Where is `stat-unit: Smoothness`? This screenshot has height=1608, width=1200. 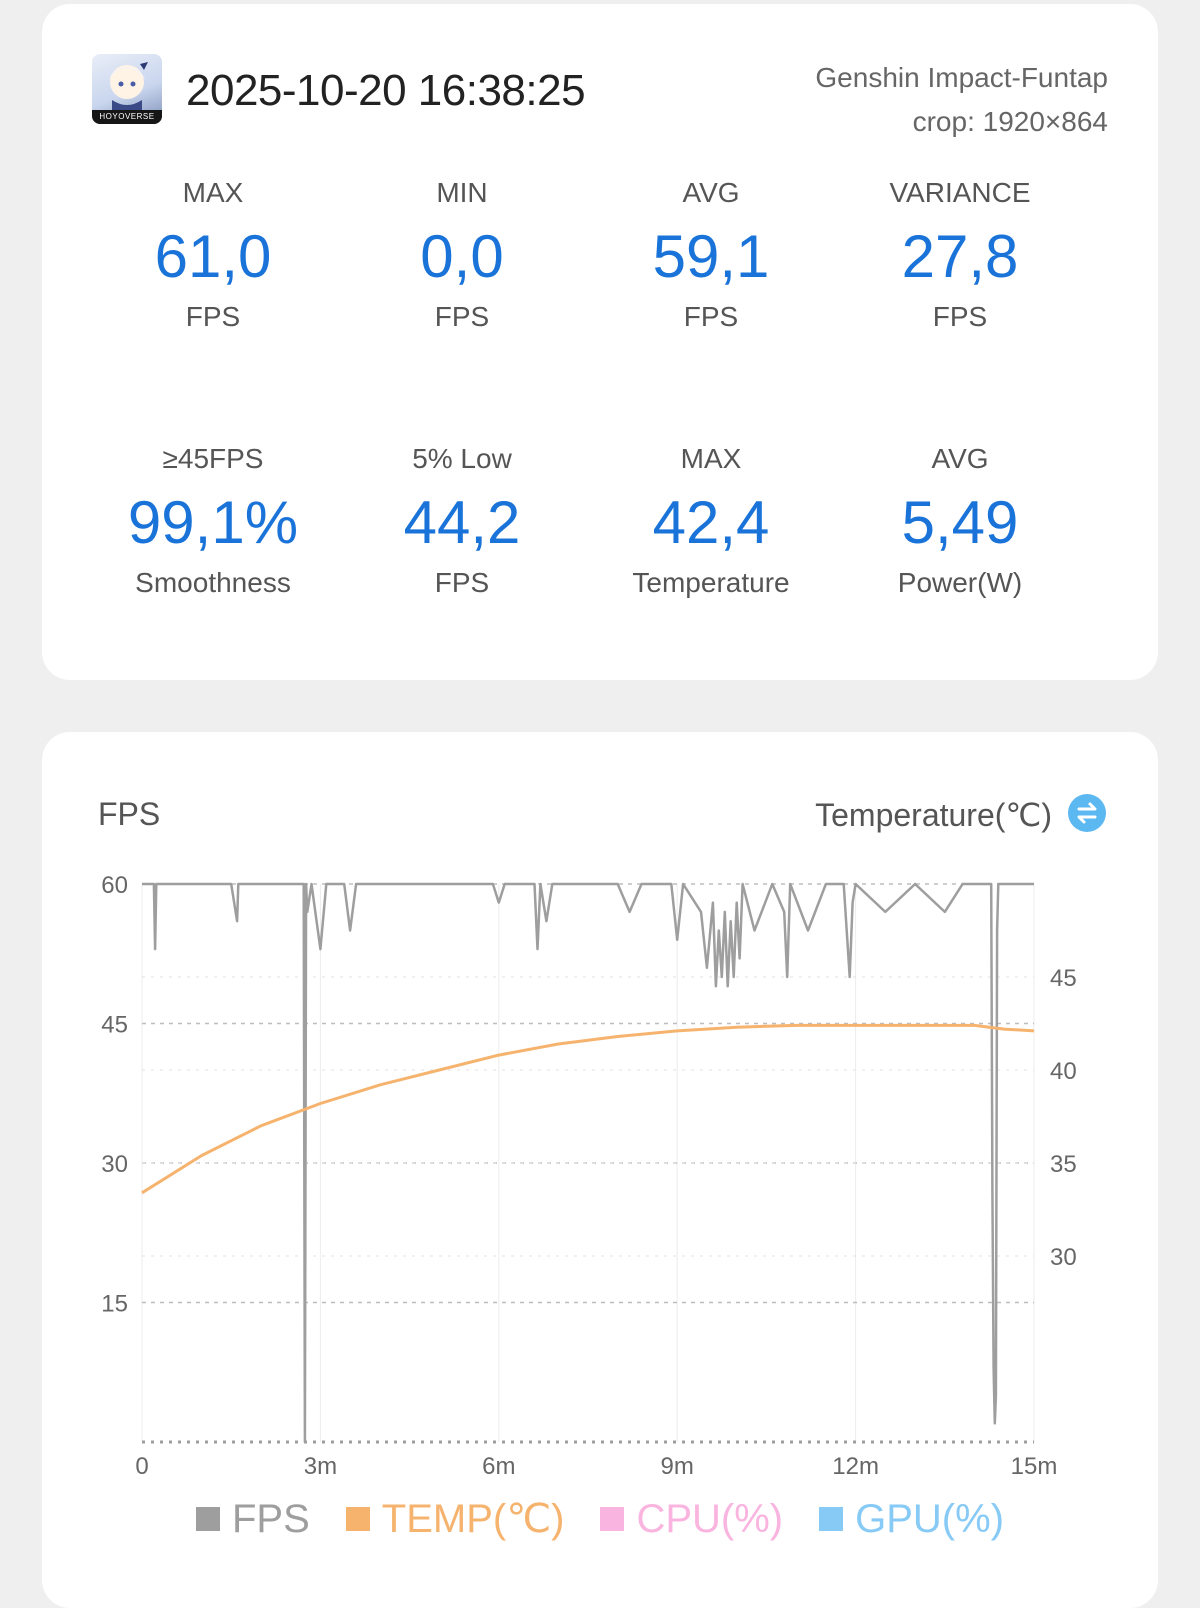 stat-unit: Smoothness is located at coordinates (213, 582).